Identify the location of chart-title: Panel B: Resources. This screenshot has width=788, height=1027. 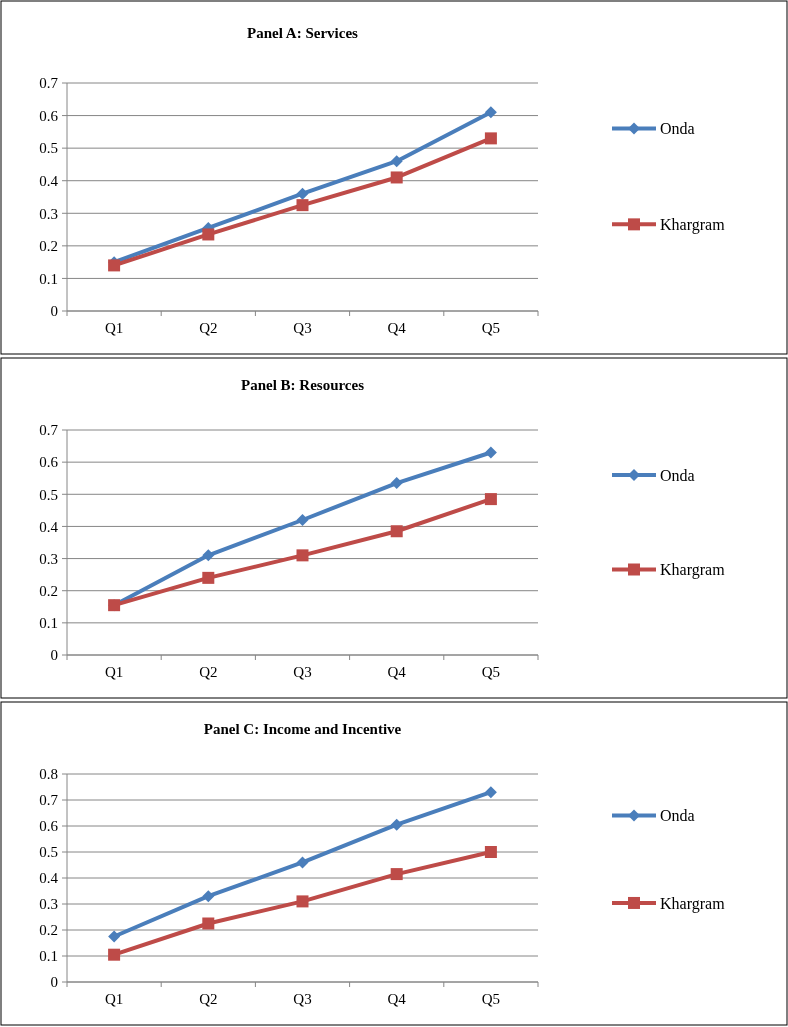
(302, 385).